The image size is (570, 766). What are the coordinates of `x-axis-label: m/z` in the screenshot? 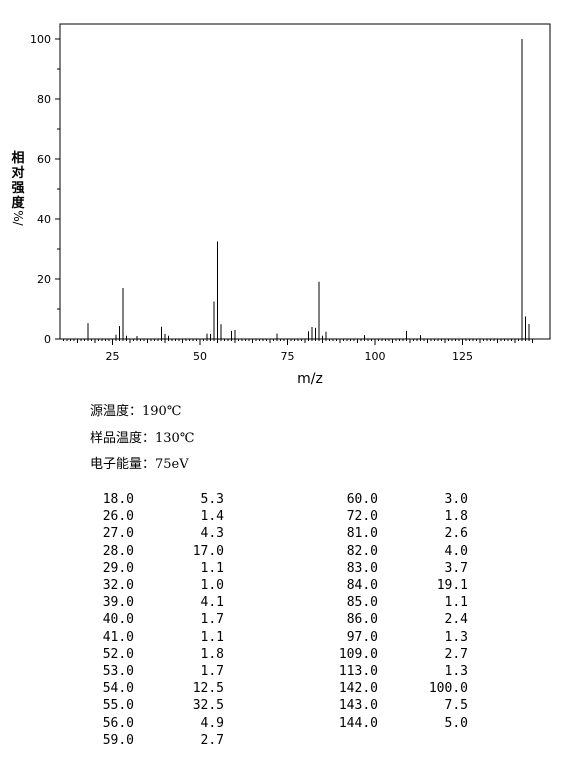 It's located at (310, 379).